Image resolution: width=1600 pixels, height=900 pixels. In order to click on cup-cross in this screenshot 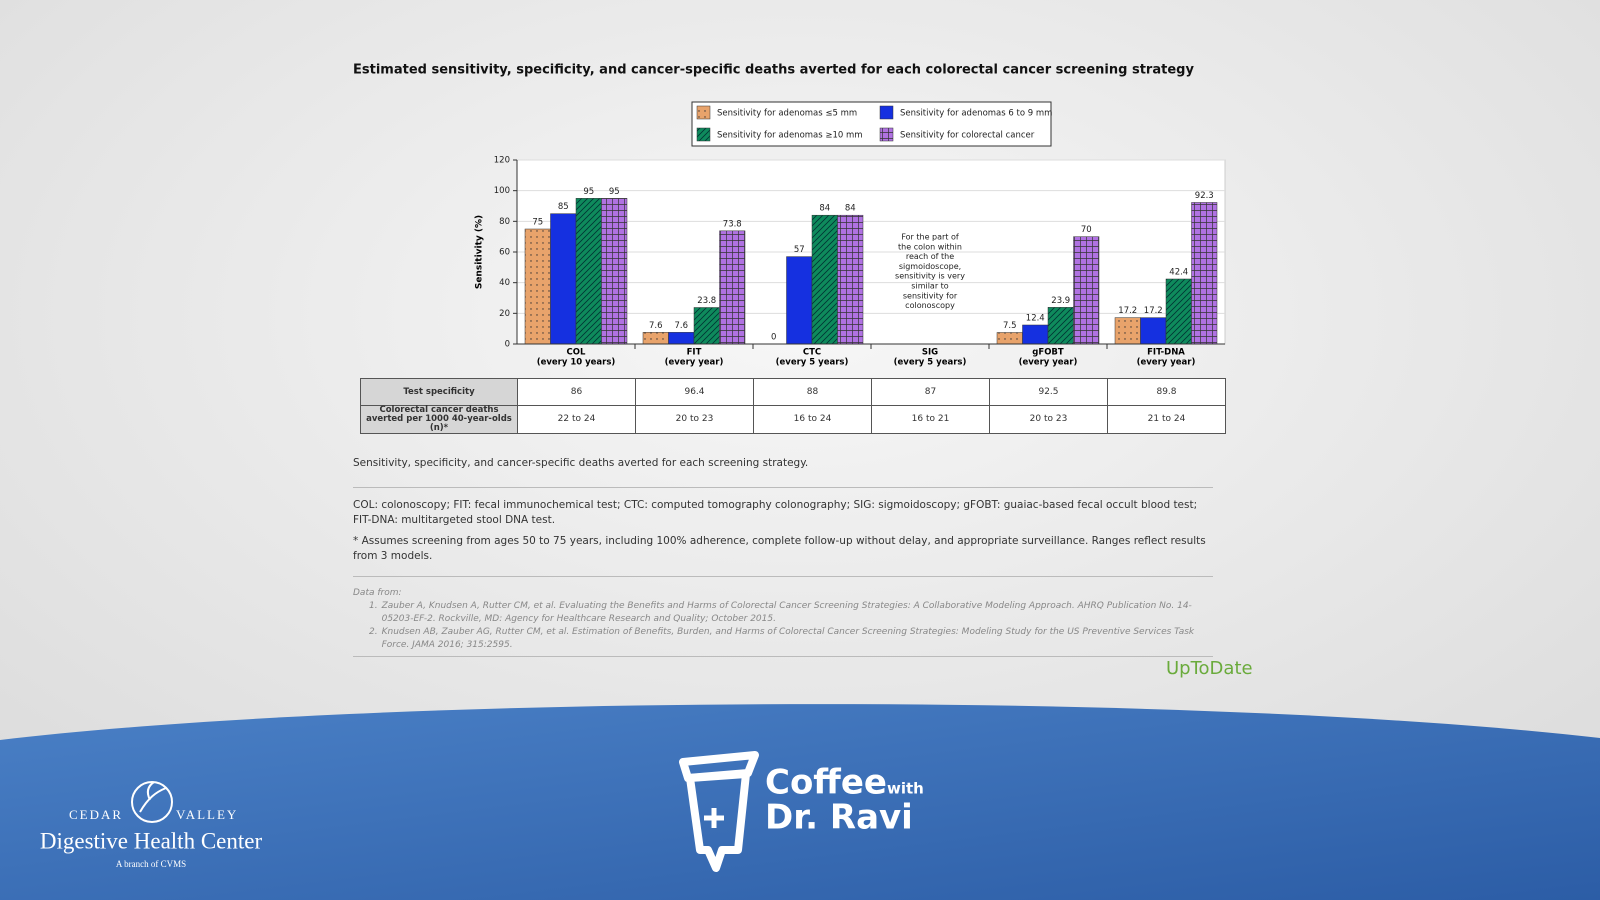, I will do `click(714, 818)`.